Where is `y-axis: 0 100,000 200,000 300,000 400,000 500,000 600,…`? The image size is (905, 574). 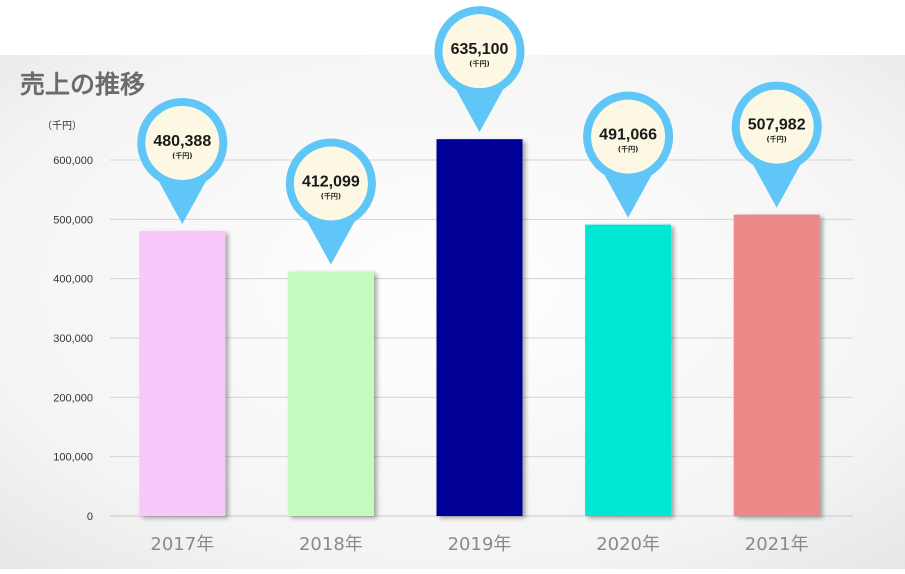
y-axis: 0 100,000 200,000 300,000 400,000 500,000 600,… is located at coordinates (73, 339).